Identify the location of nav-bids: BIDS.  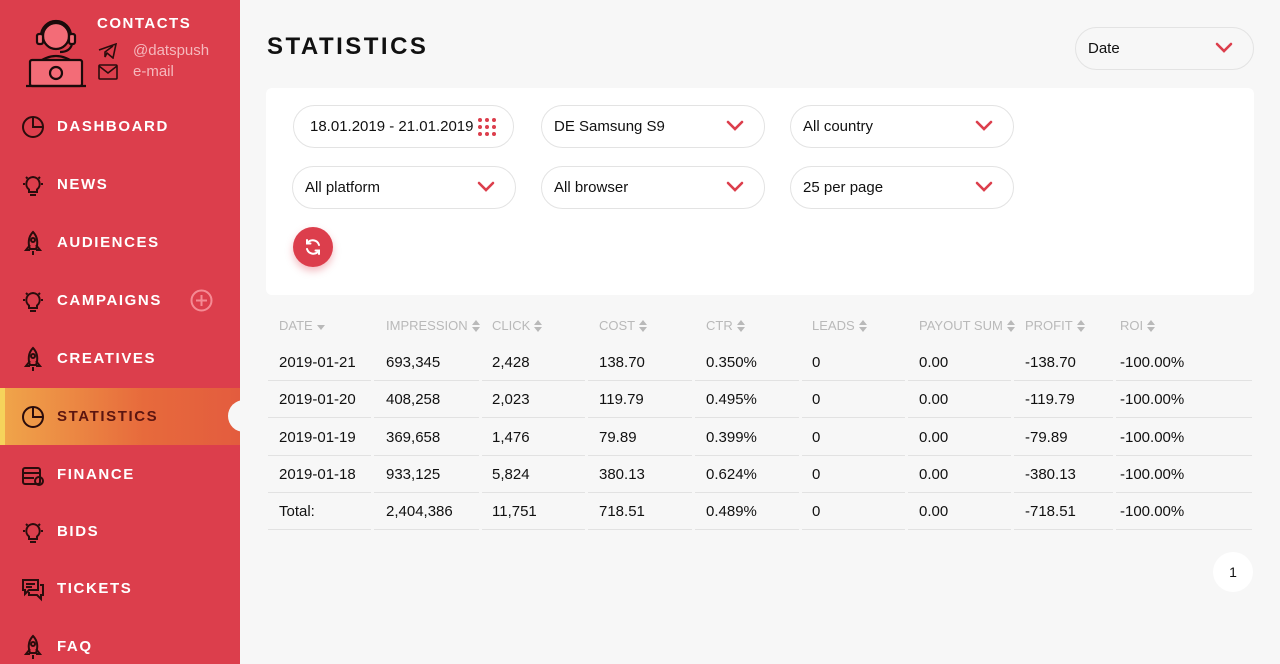
(120, 531).